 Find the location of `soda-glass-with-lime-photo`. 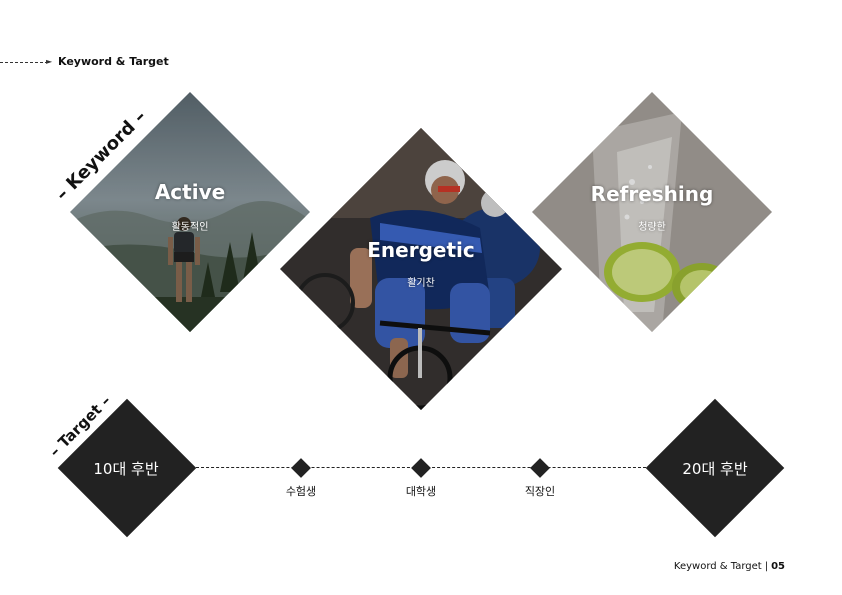

soda-glass-with-lime-photo is located at coordinates (652, 212).